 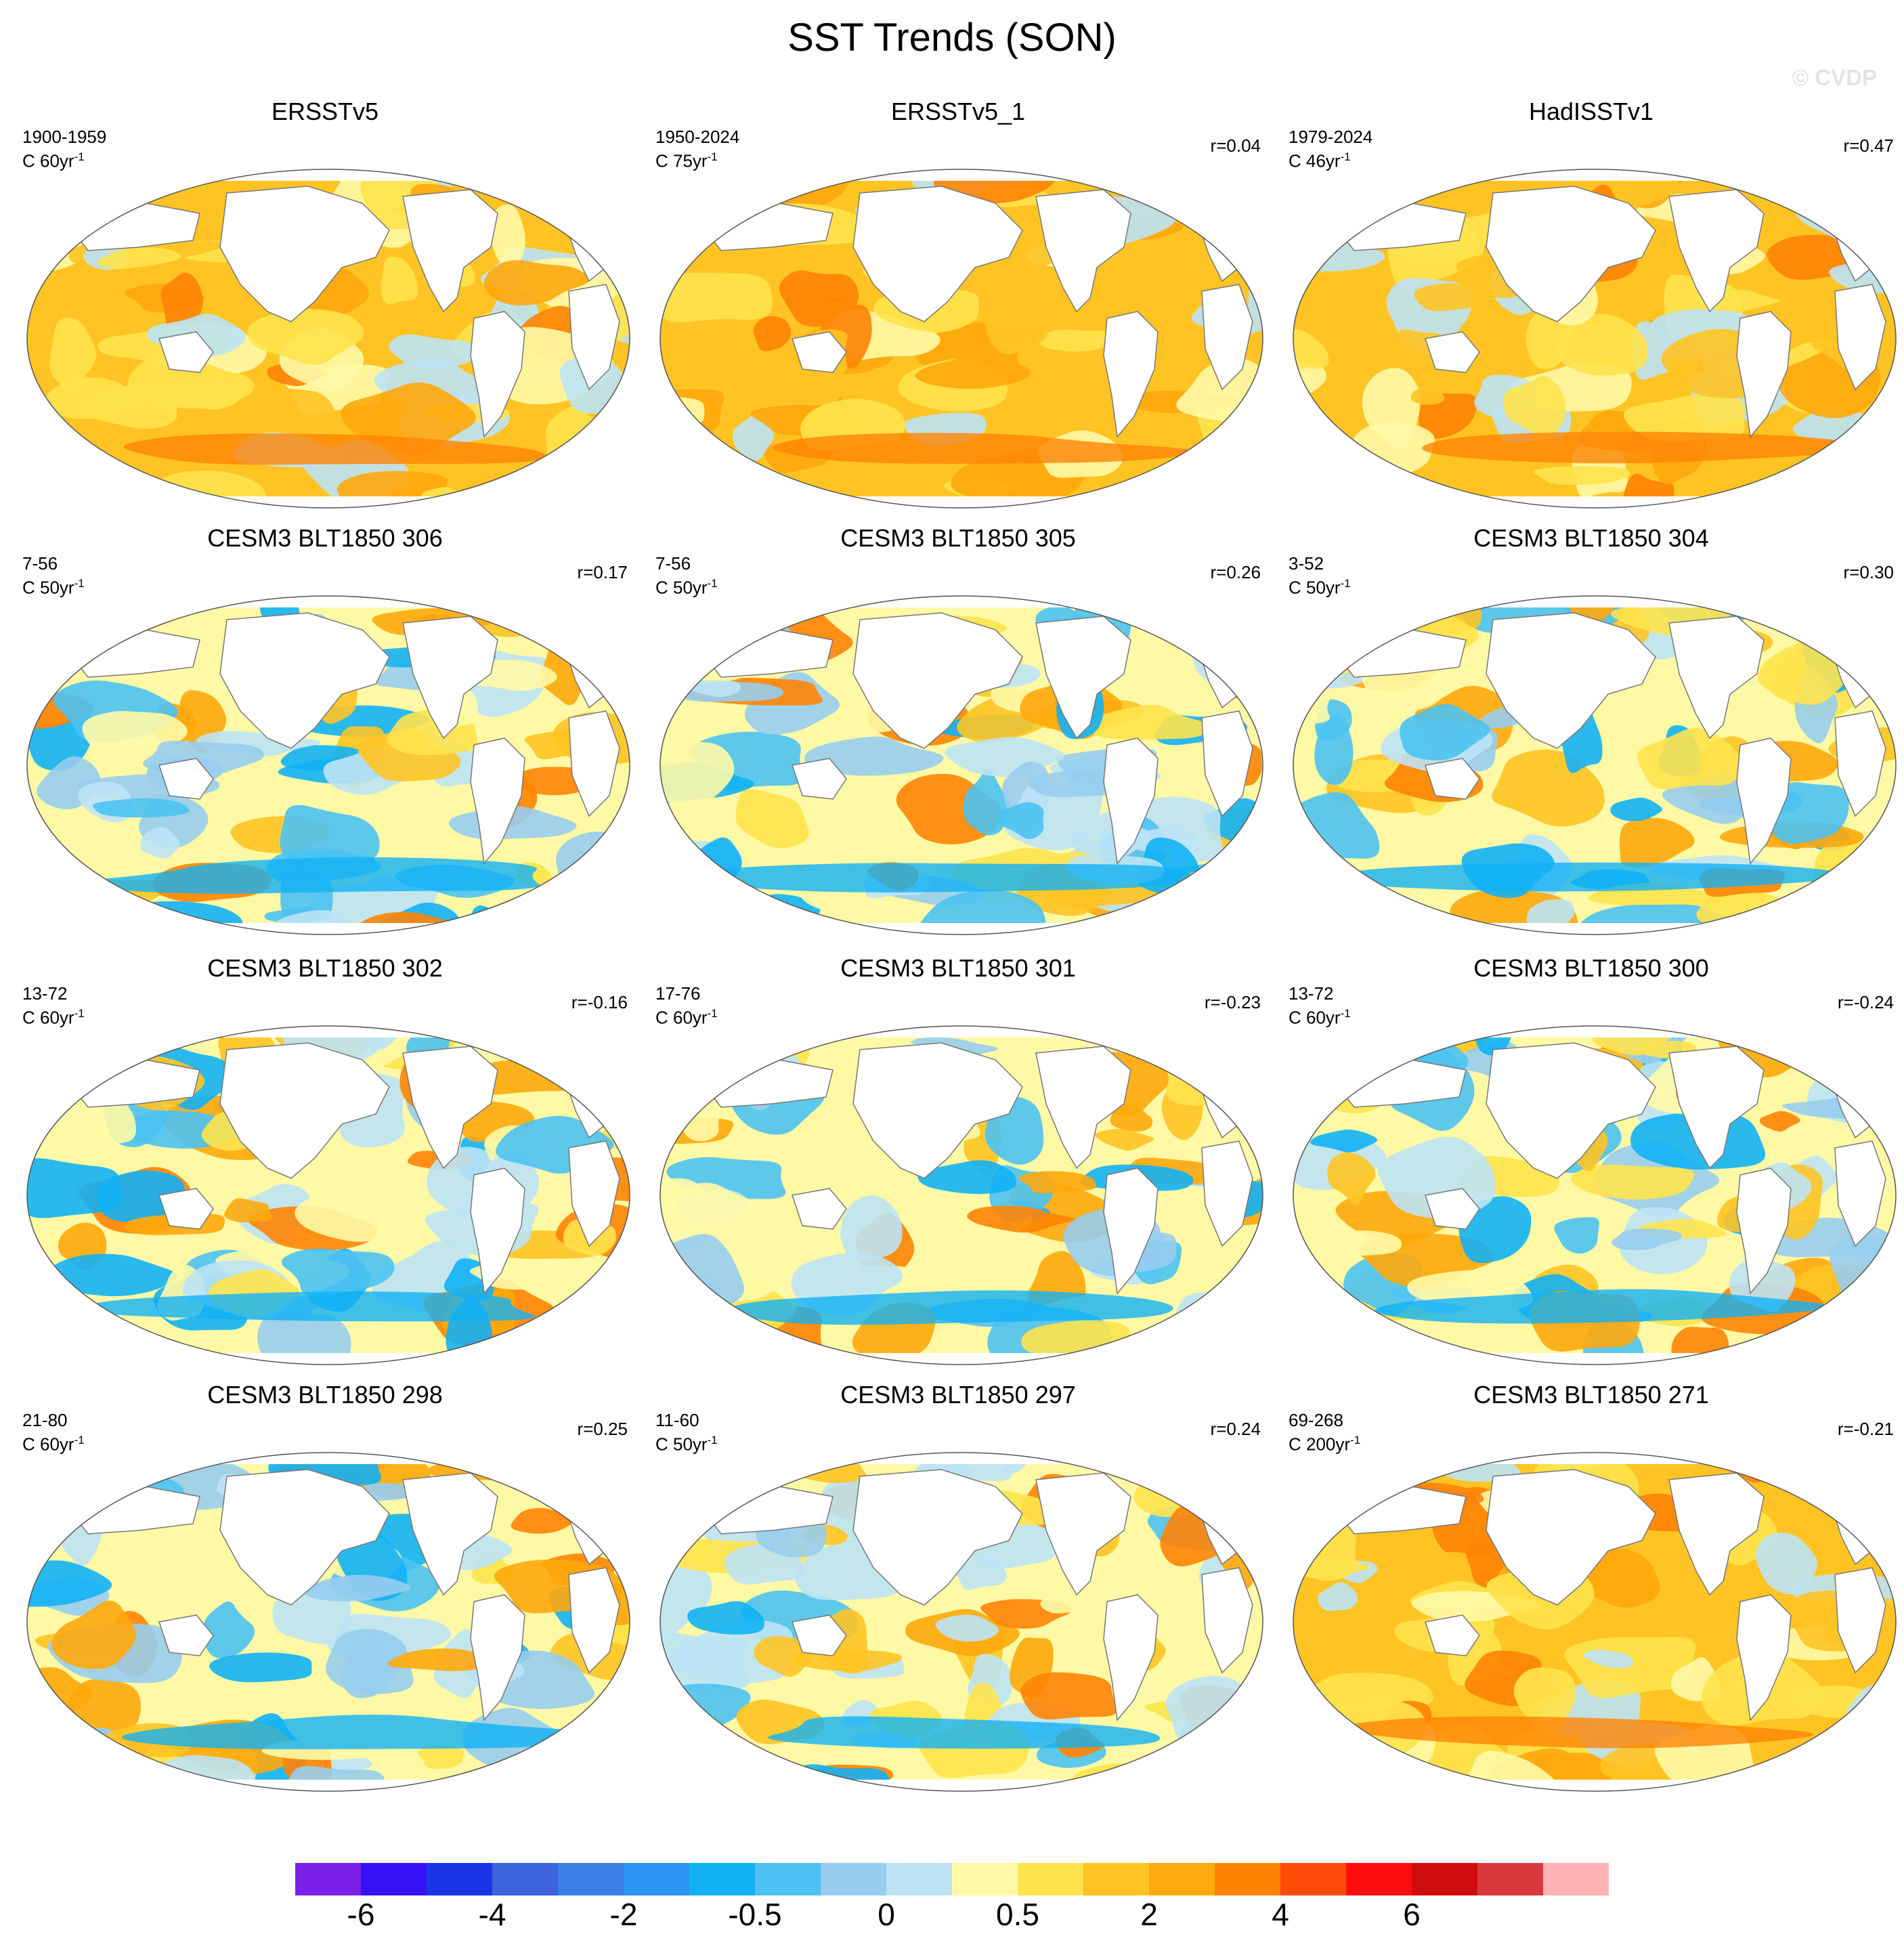 I want to click on colorbar-tick-label: -4, so click(x=492, y=1915).